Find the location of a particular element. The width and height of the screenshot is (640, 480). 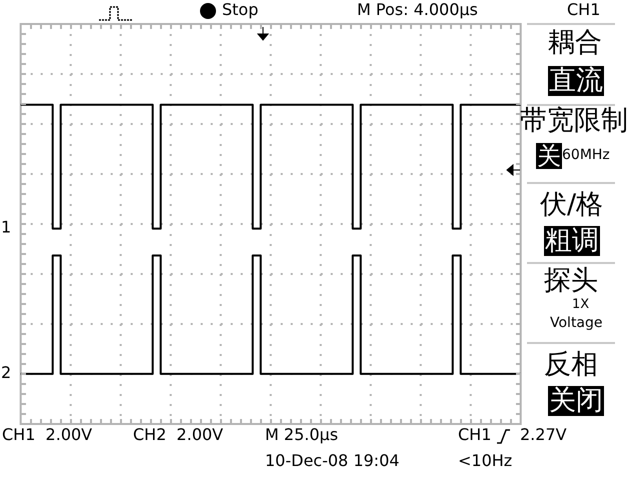

text: M 25.0µs is located at coordinates (301, 434).